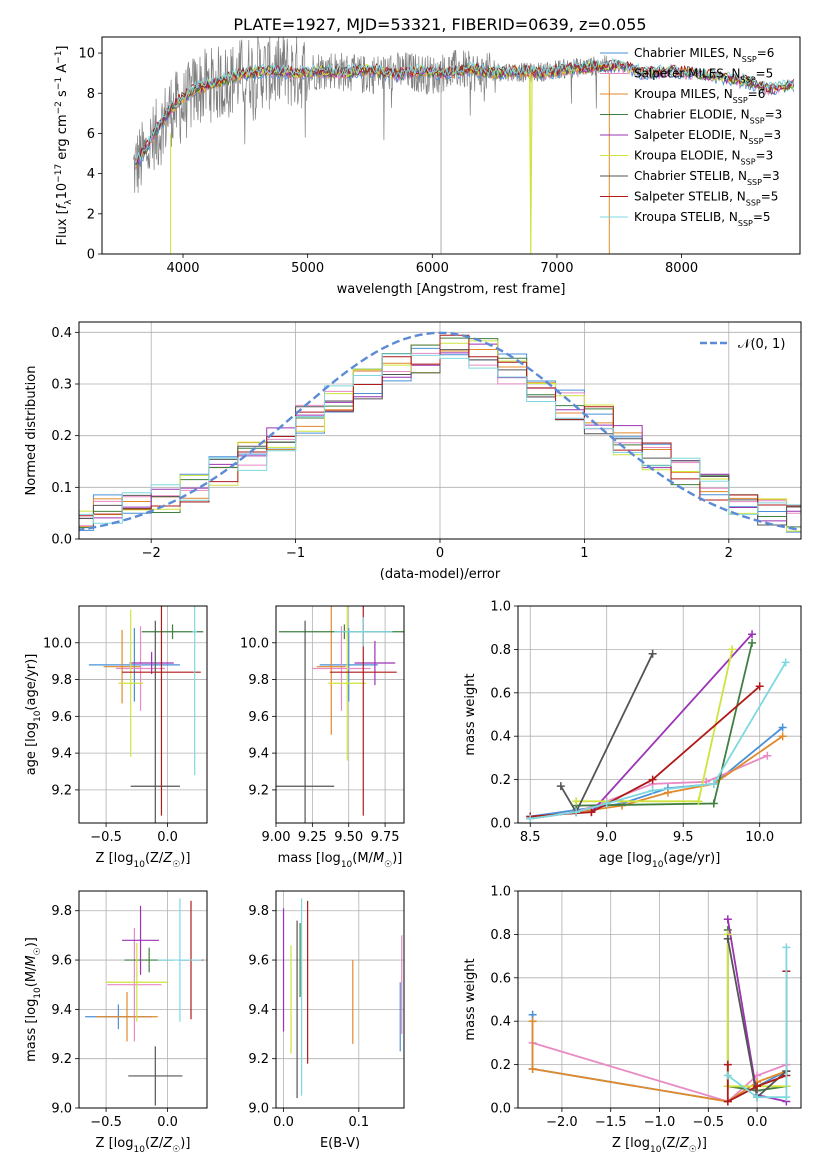 The width and height of the screenshot is (819, 1170). What do you see at coordinates (64, 145) in the screenshot?
I see `y-axis-label: Flux [fλ10−17 erg cm−2 s−1 A−1]` at bounding box center [64, 145].